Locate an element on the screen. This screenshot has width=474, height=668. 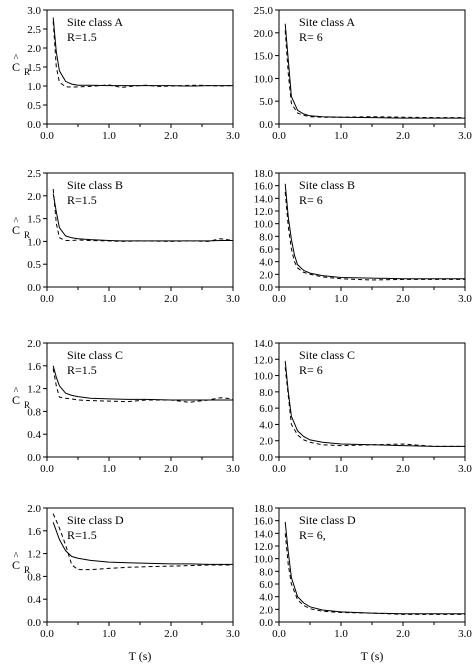
y-tick-label: 16.0 is located at coordinates (264, 187).